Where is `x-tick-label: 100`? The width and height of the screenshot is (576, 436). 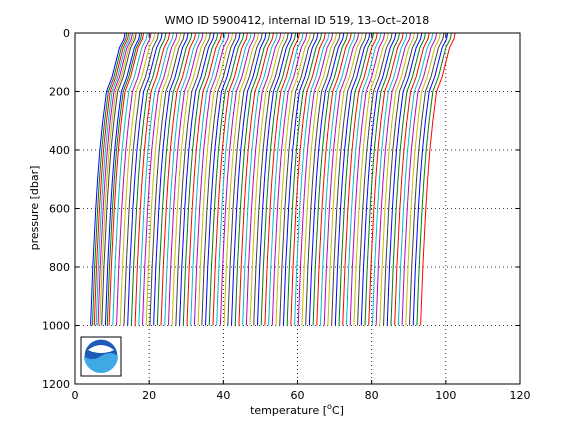 x-tick-label: 100 is located at coordinates (445, 395).